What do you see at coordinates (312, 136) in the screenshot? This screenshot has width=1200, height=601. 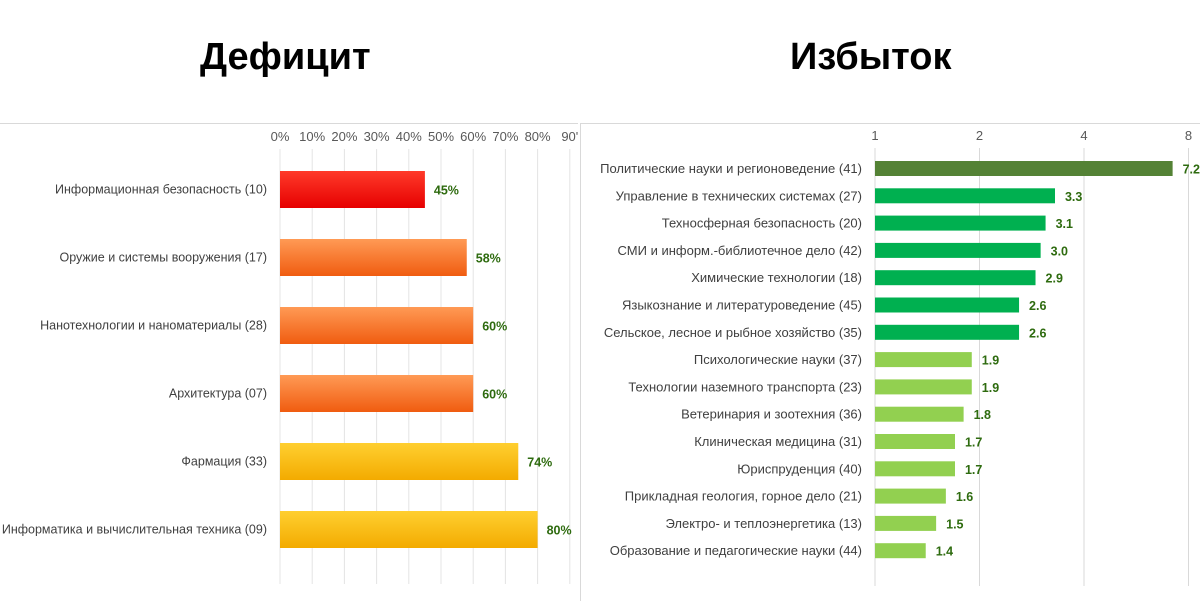 I see `deficit-x-tick-label: 10%` at bounding box center [312, 136].